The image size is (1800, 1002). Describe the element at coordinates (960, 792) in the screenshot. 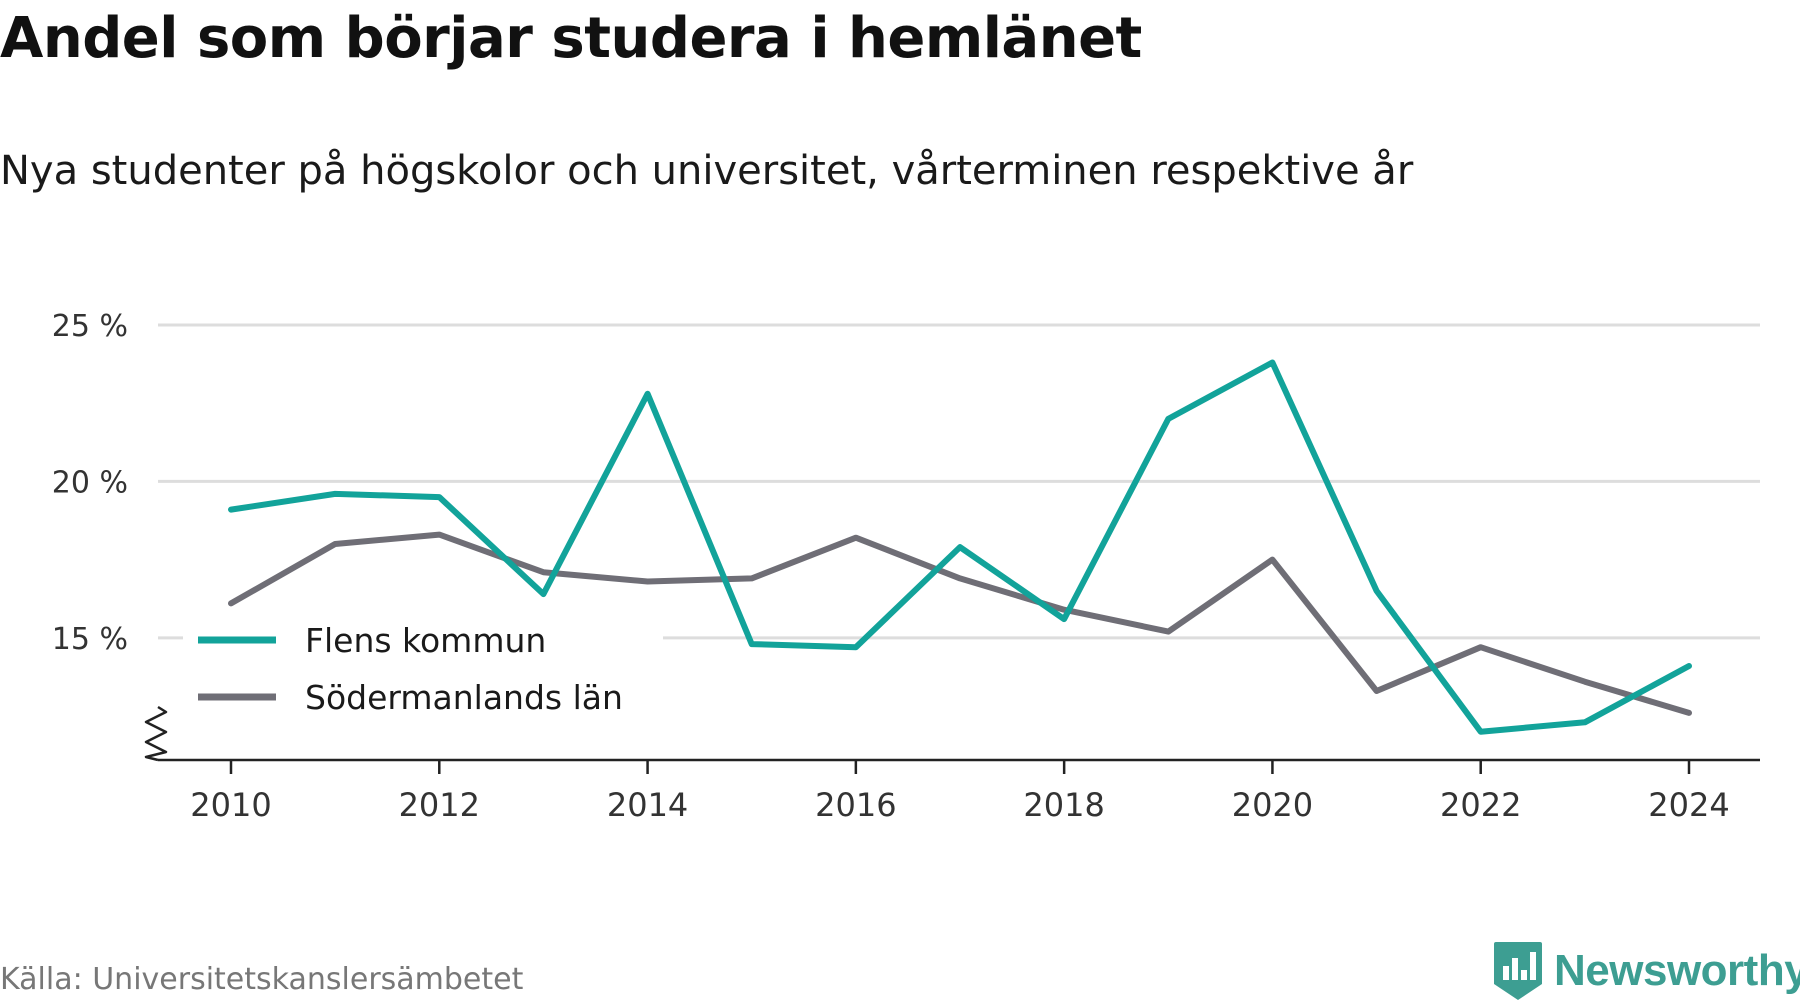

I see `x-axis-ticks: 2010 2012 2014 2016 2018 2020 2022 2024` at that location.